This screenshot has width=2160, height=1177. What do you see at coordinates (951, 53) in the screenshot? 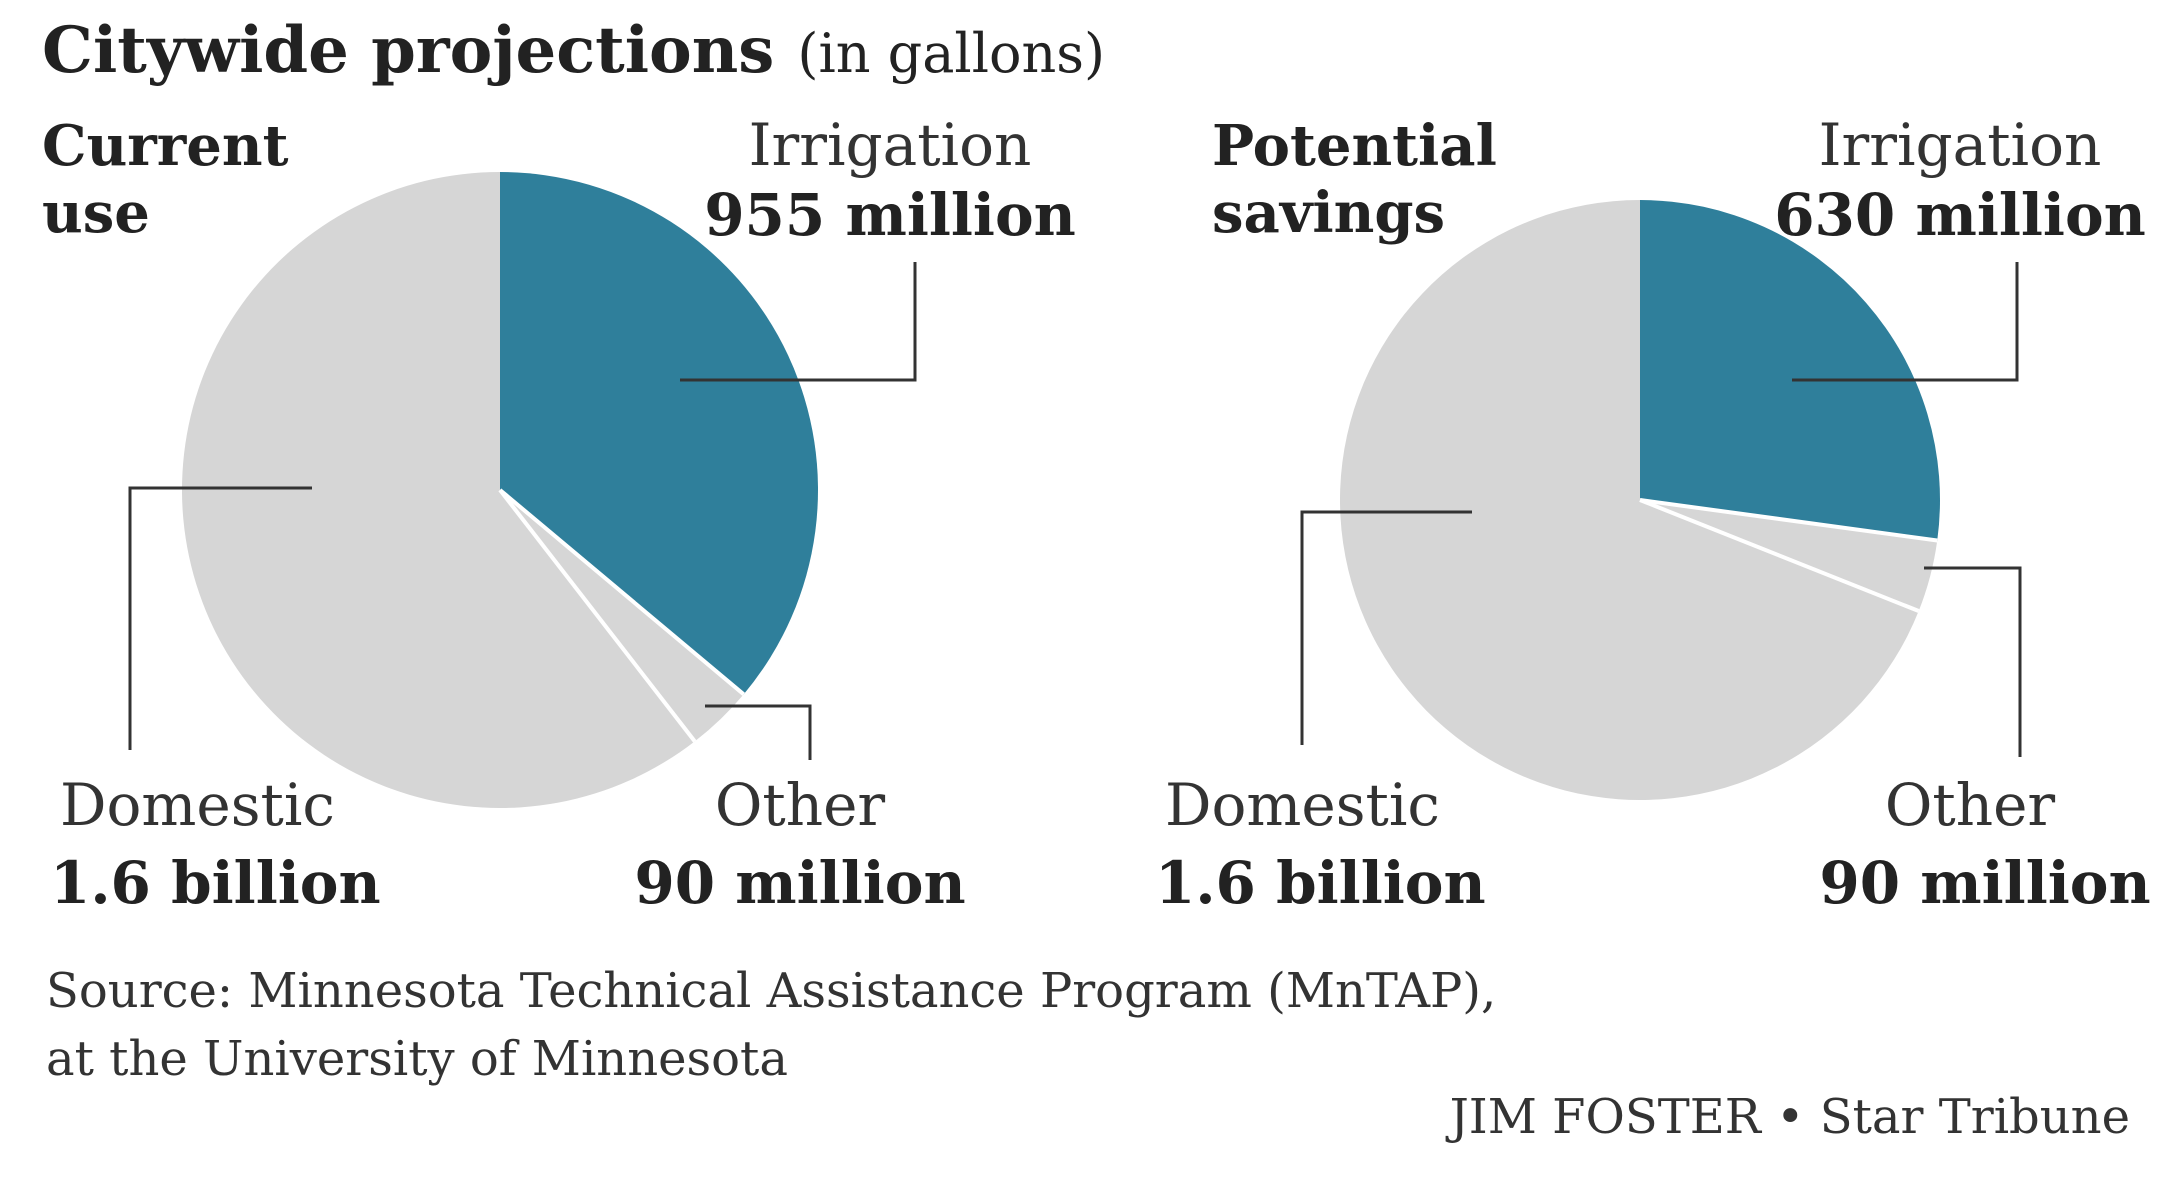
I see `title-unit: (in gallons)` at bounding box center [951, 53].